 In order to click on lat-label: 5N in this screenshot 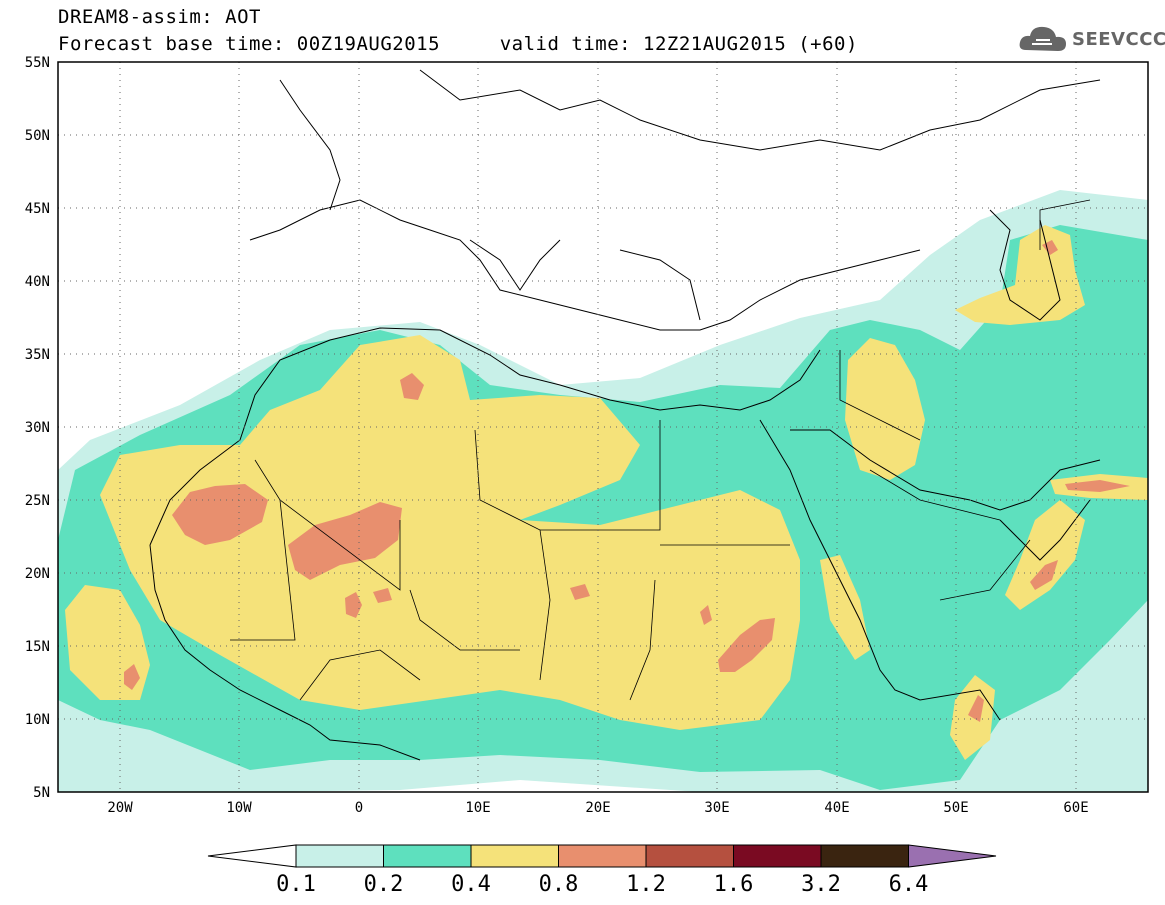, I will do `click(41, 793)`.